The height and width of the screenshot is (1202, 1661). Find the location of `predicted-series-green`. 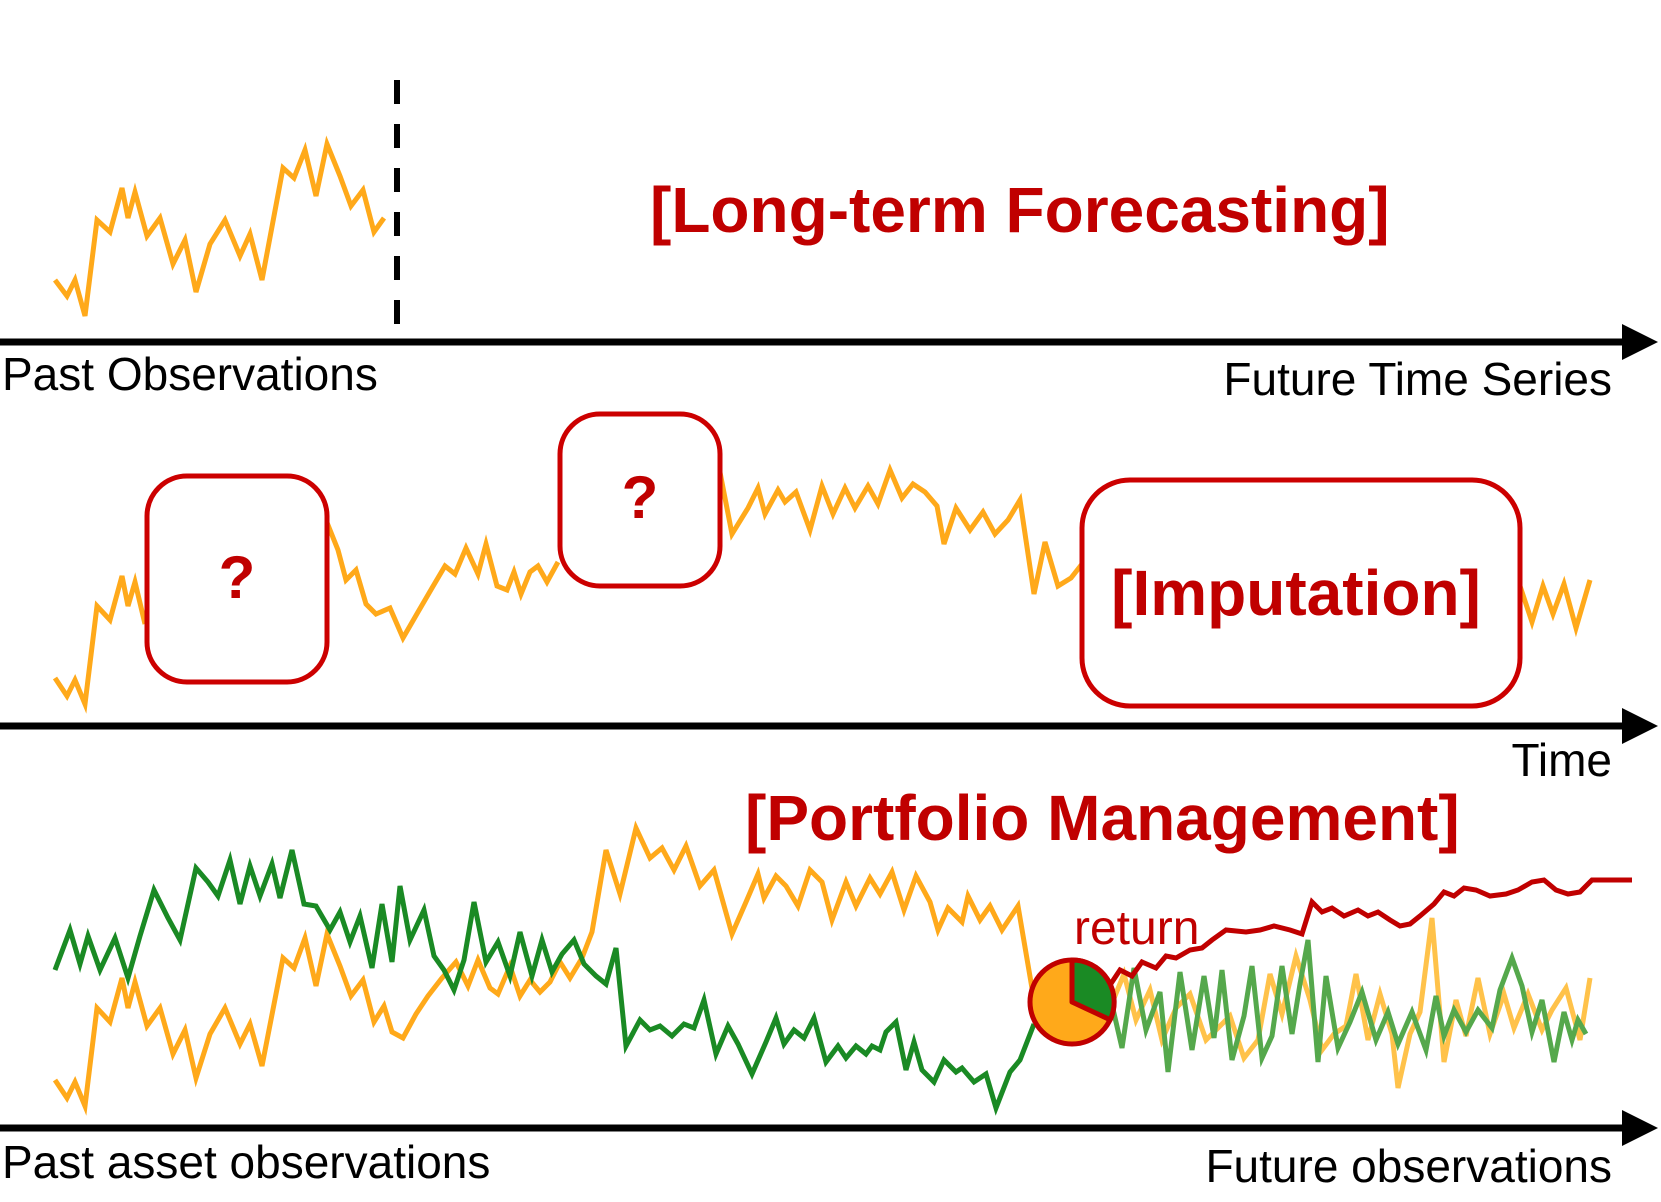

predicted-series-green is located at coordinates (1341, 1006).